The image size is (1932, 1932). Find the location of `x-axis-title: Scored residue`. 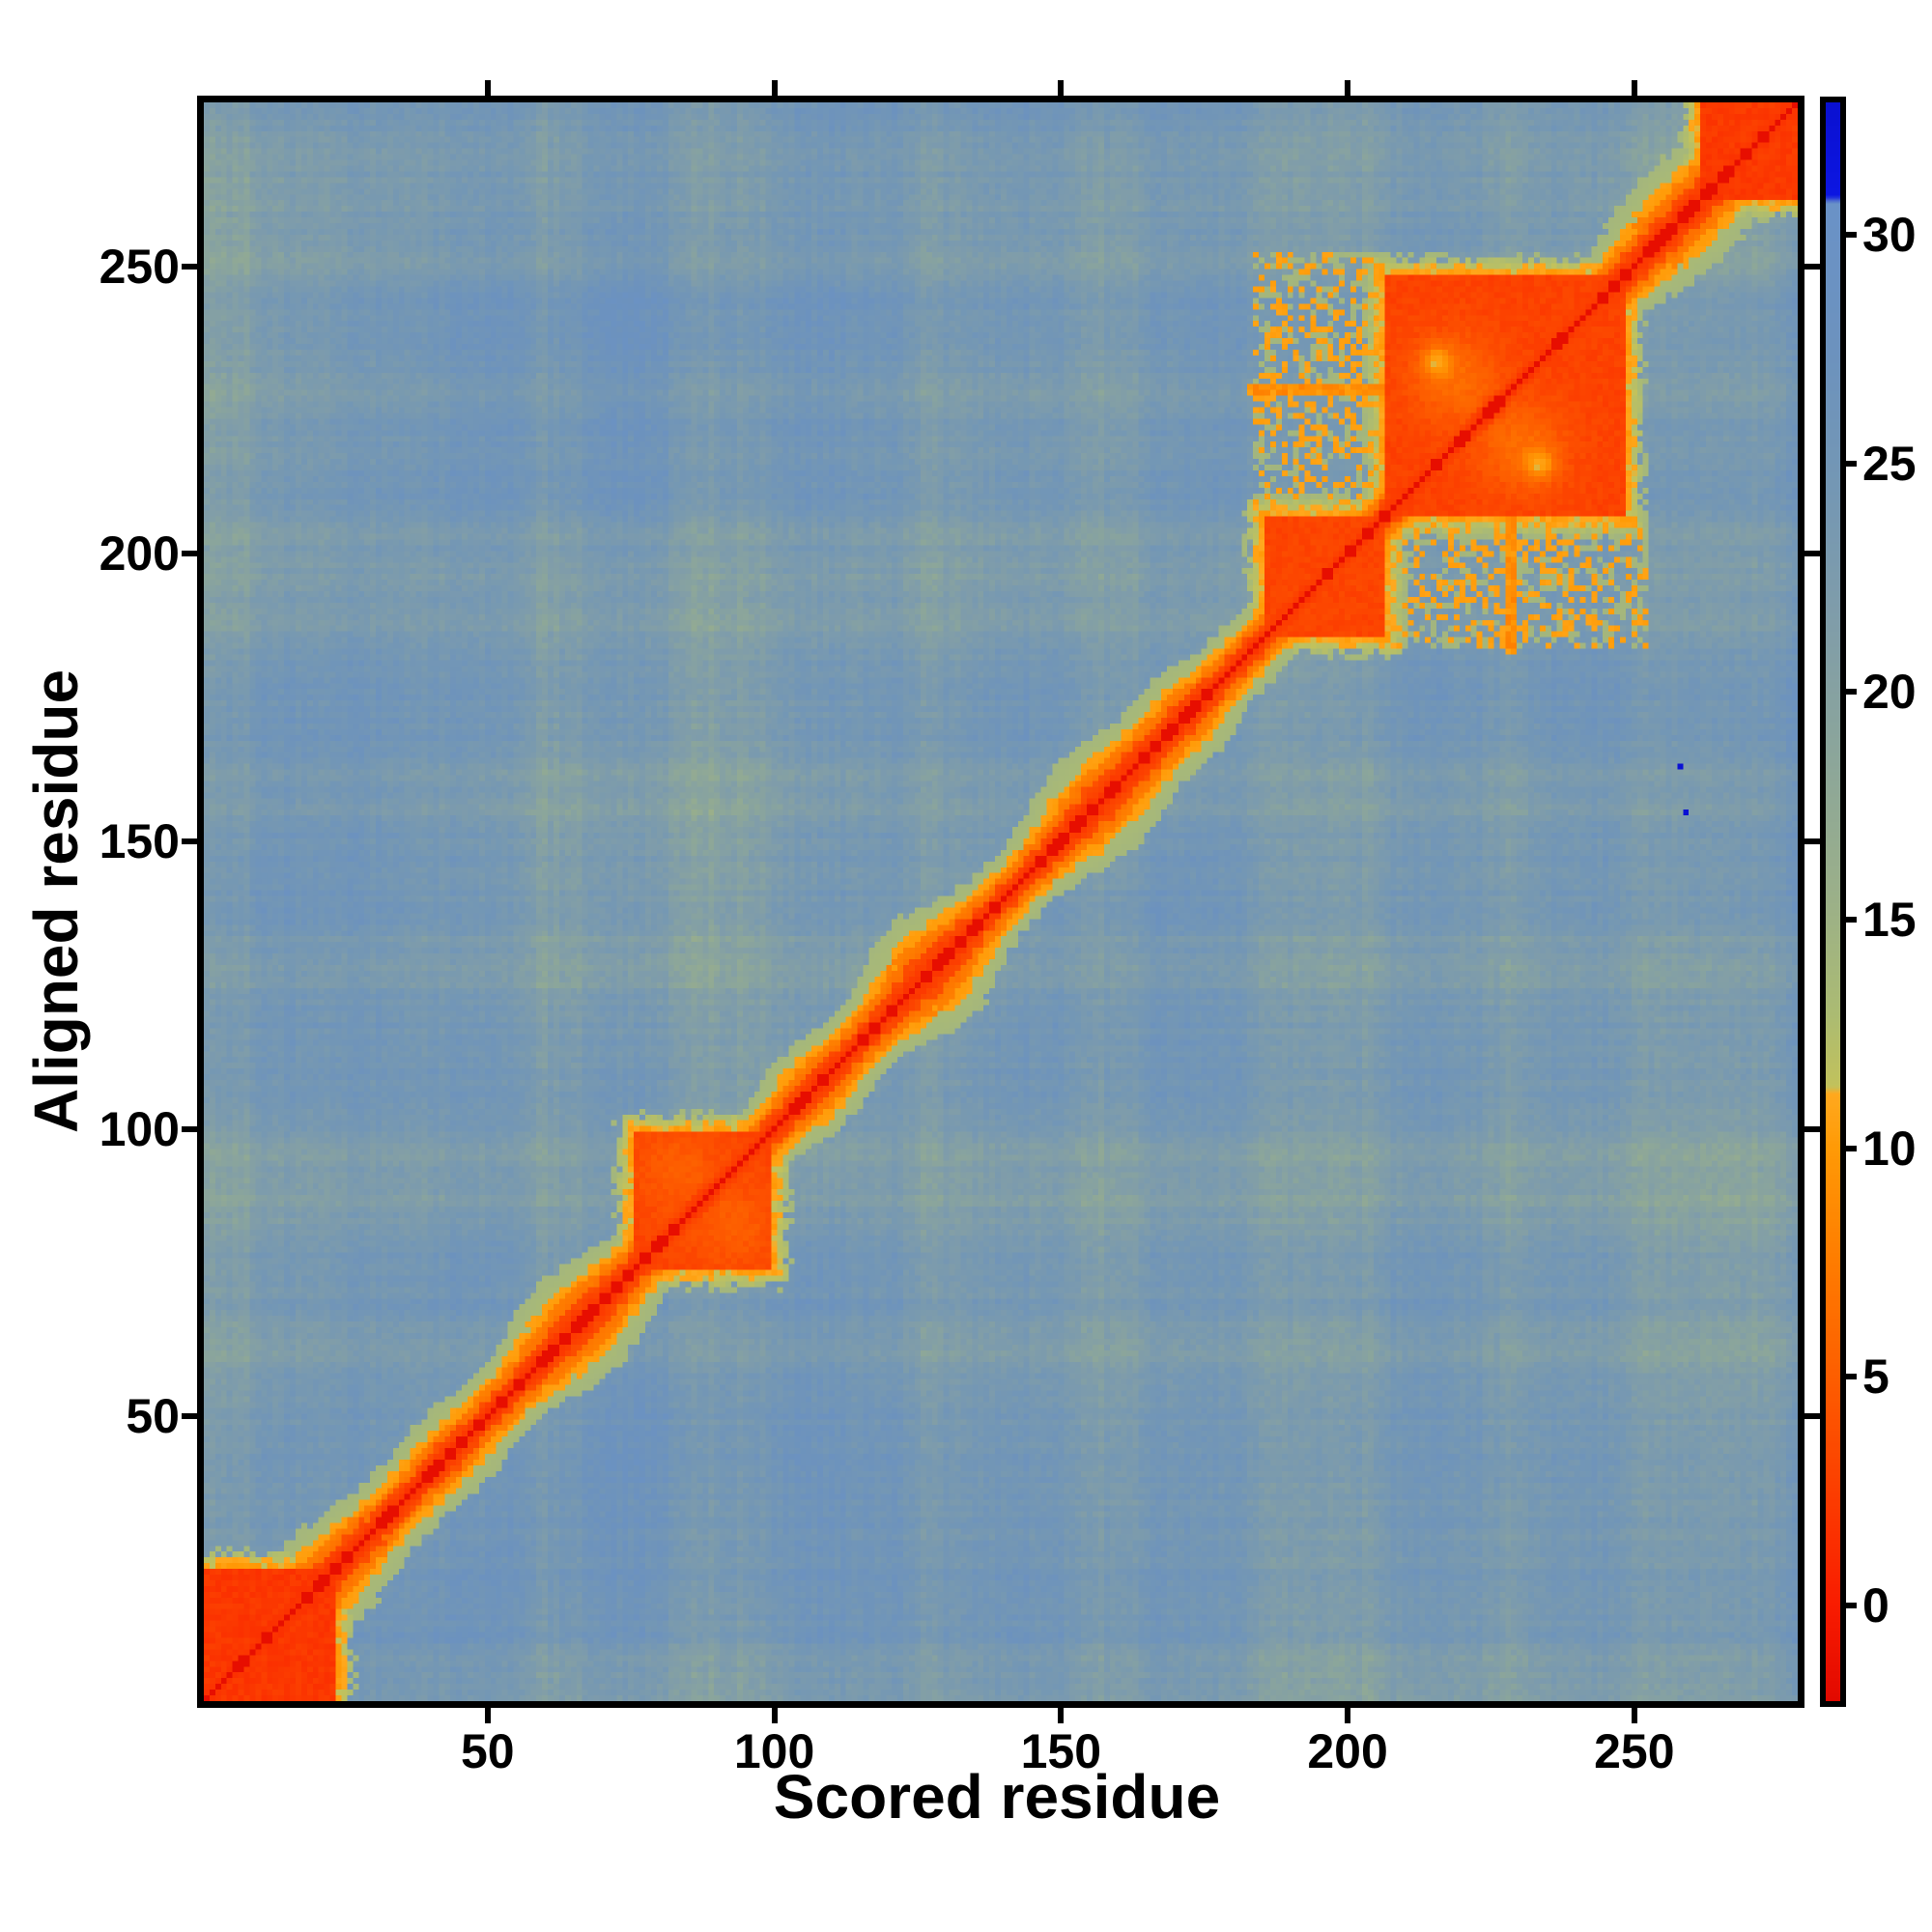

x-axis-title: Scored residue is located at coordinates (997, 1797).